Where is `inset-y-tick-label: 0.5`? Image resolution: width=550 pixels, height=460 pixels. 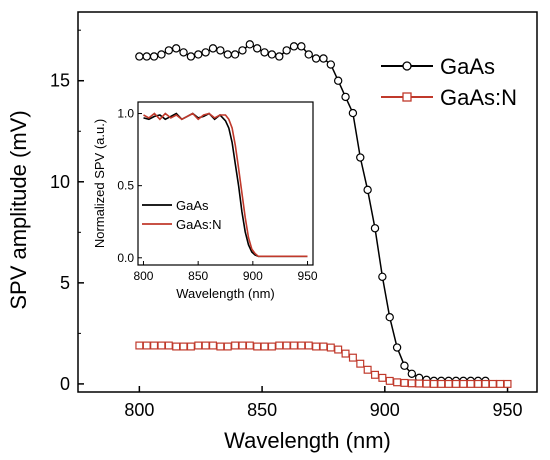 inset-y-tick-label: 0.5 is located at coordinates (125, 186).